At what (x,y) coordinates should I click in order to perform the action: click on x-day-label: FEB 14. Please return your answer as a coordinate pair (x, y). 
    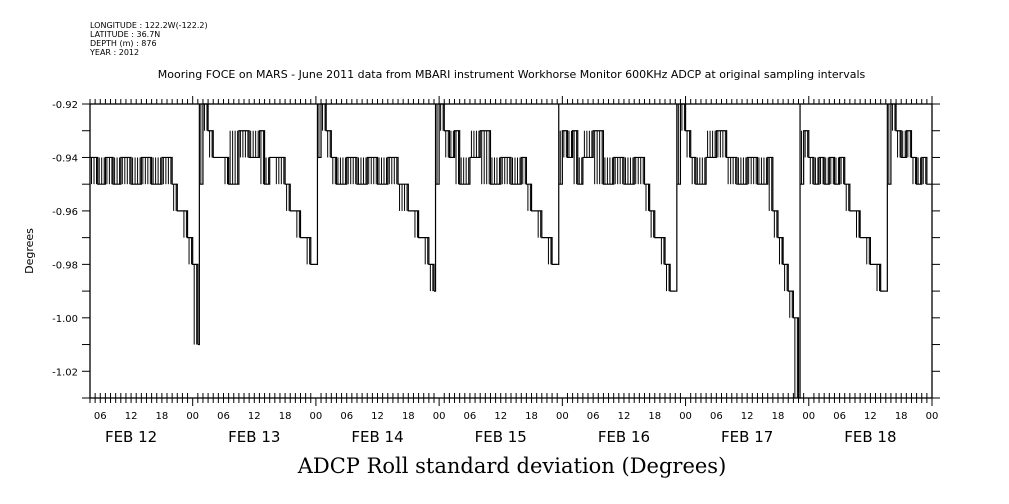
    Looking at the image, I should click on (377, 437).